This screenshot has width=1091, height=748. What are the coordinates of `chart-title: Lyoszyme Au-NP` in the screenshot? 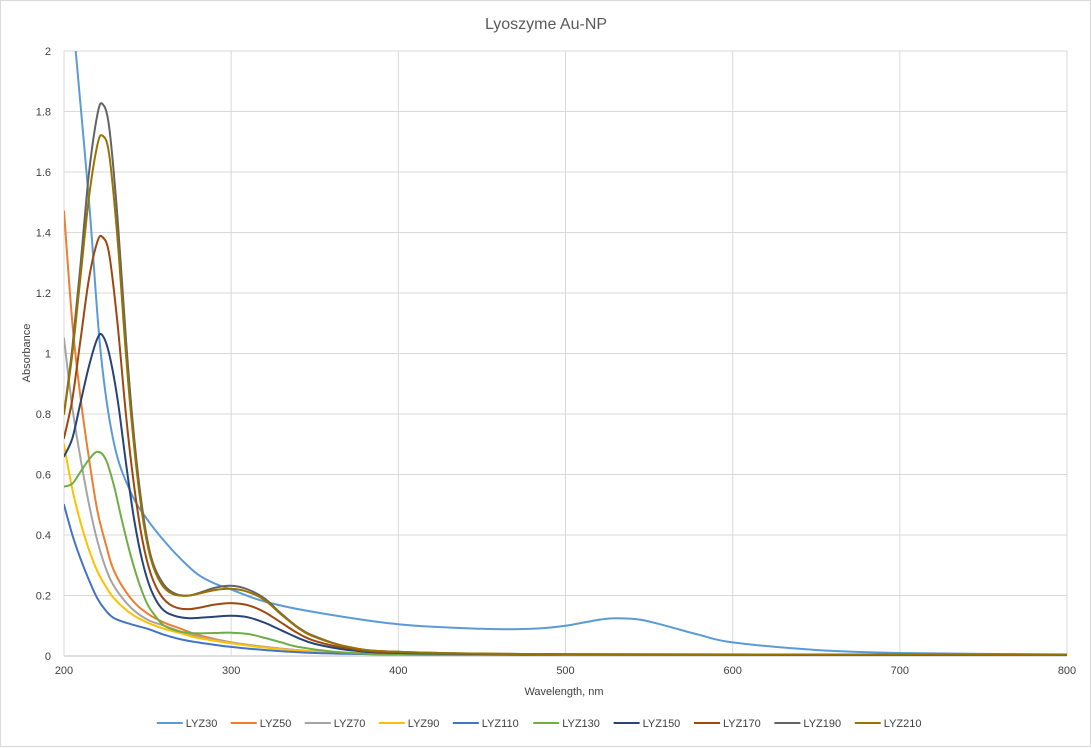 It's located at (546, 24).